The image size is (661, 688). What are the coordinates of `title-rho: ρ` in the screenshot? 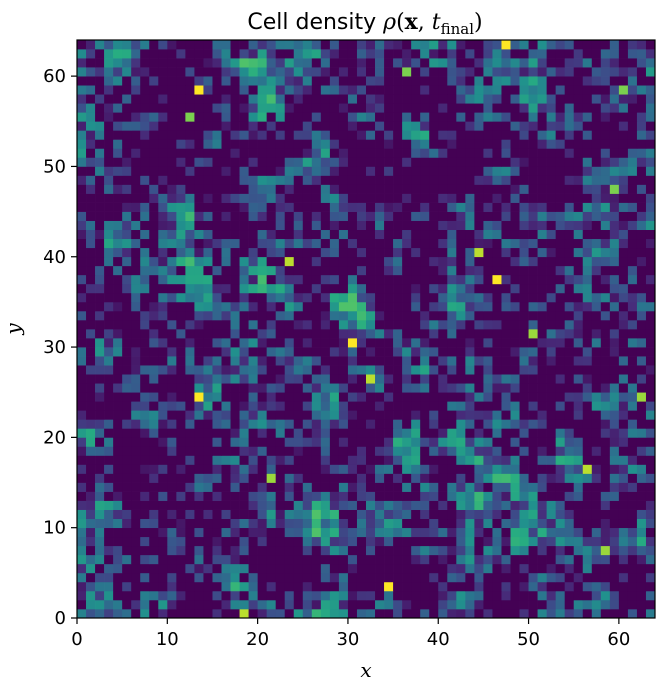 It's located at (389, 22).